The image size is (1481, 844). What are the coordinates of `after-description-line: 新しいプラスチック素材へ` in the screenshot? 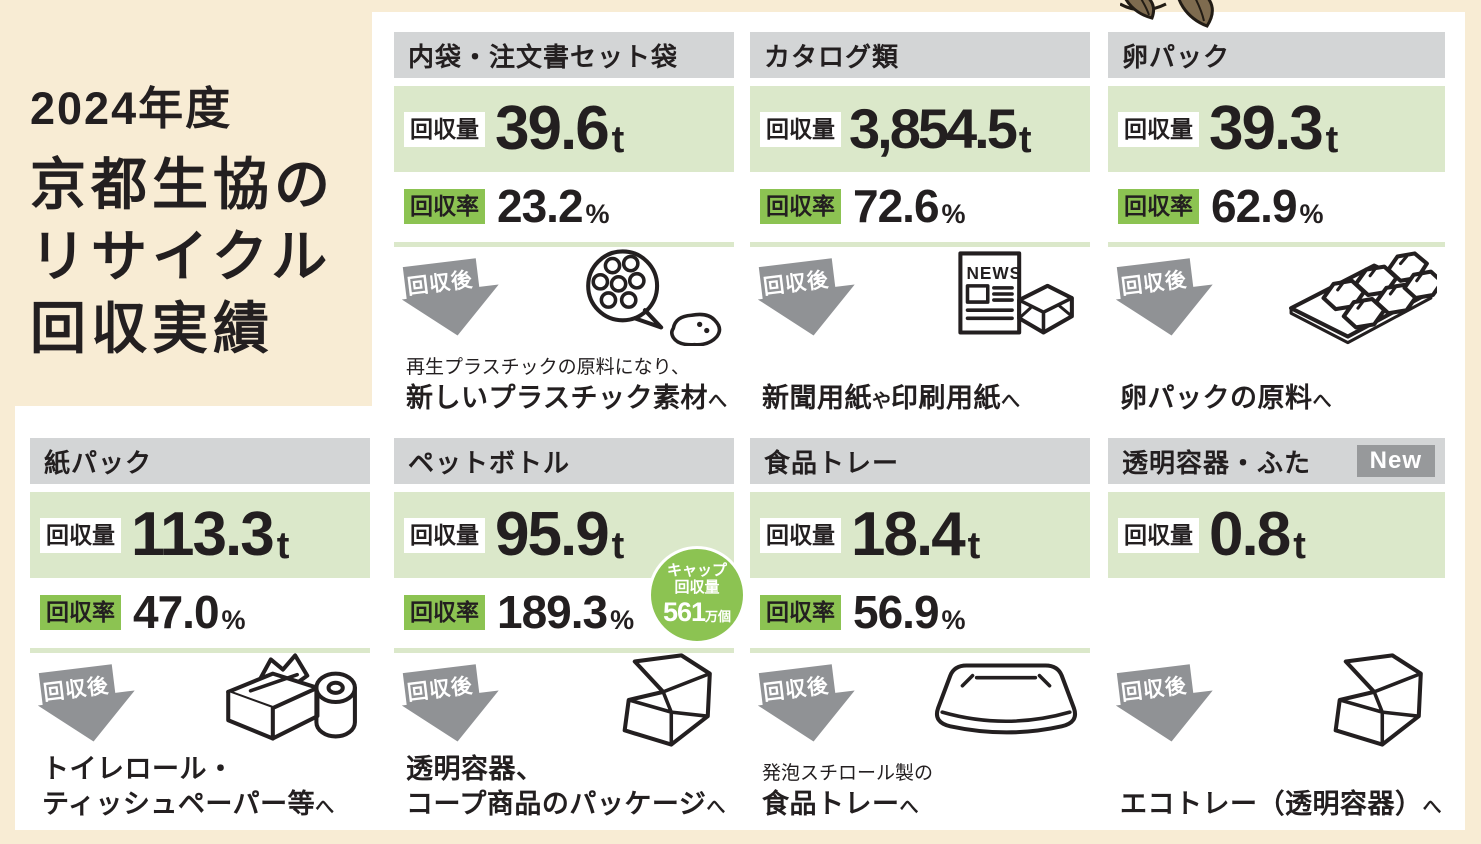 It's located at (566, 398).